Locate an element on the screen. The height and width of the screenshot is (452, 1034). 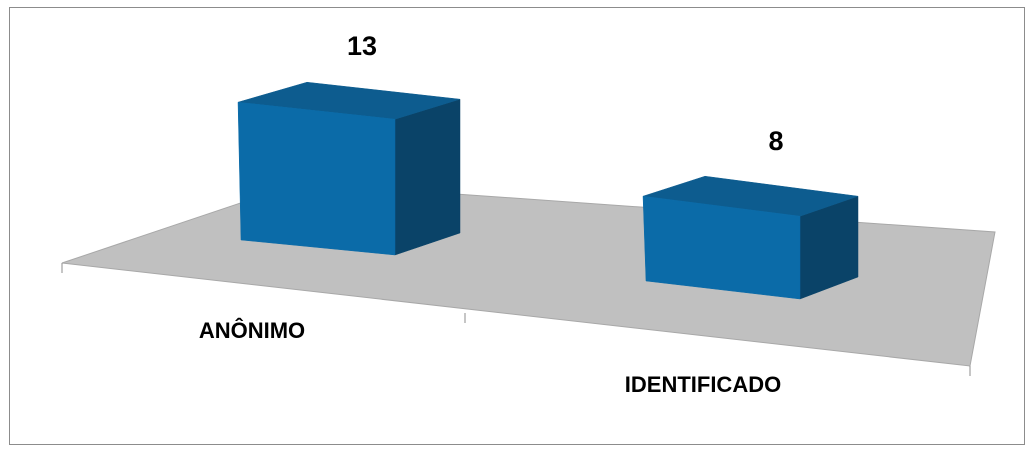
bar-identificado is located at coordinates (750, 237).